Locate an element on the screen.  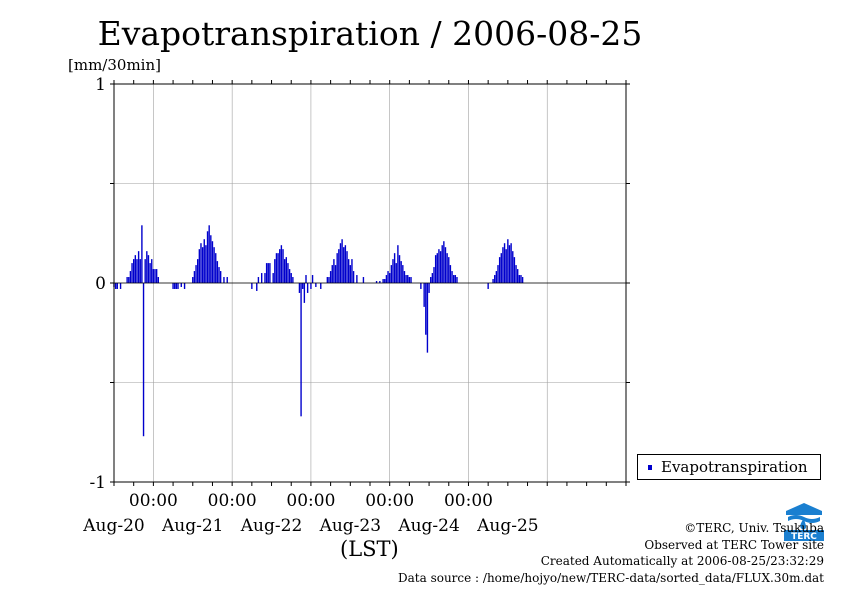
x-day-label: Aug-22 is located at coordinates (271, 526).